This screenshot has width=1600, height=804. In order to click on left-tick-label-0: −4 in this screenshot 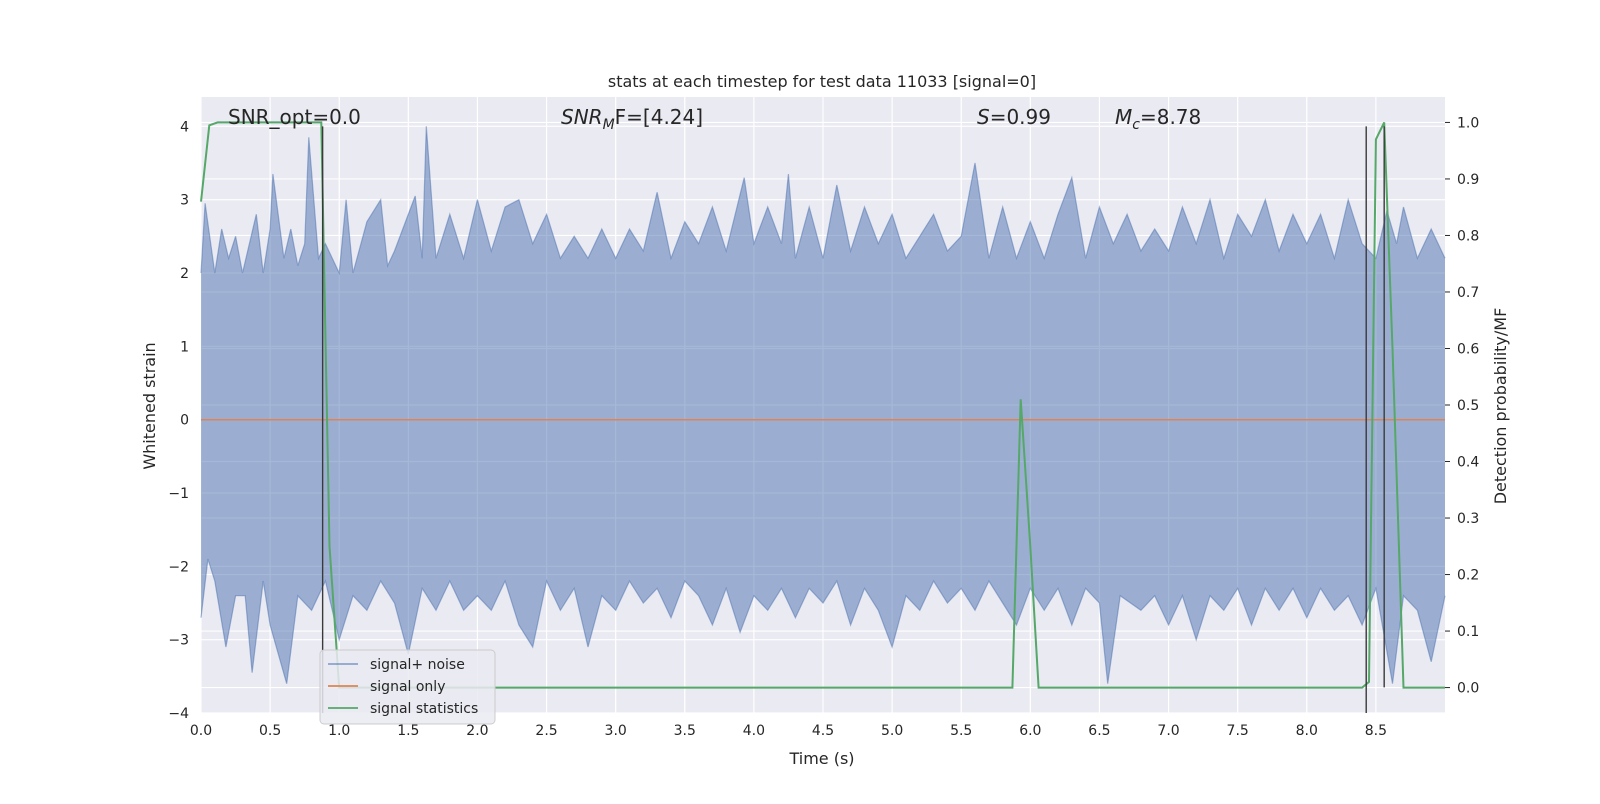, I will do `click(178, 714)`.